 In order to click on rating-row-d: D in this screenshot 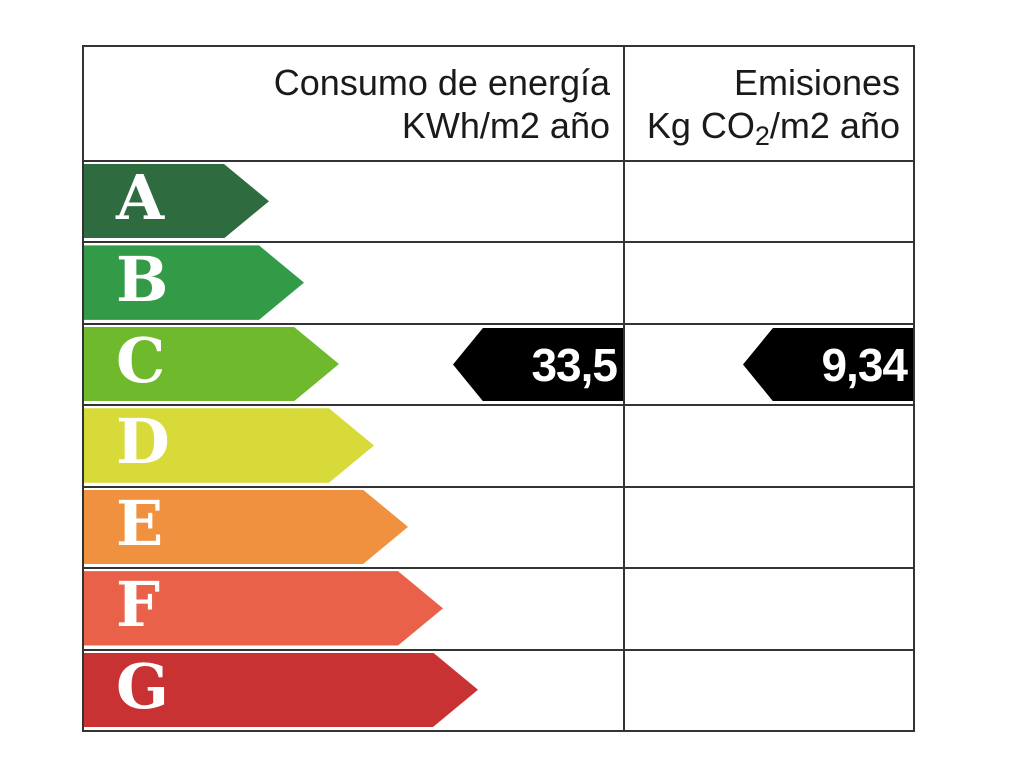, I will do `click(498, 447)`.